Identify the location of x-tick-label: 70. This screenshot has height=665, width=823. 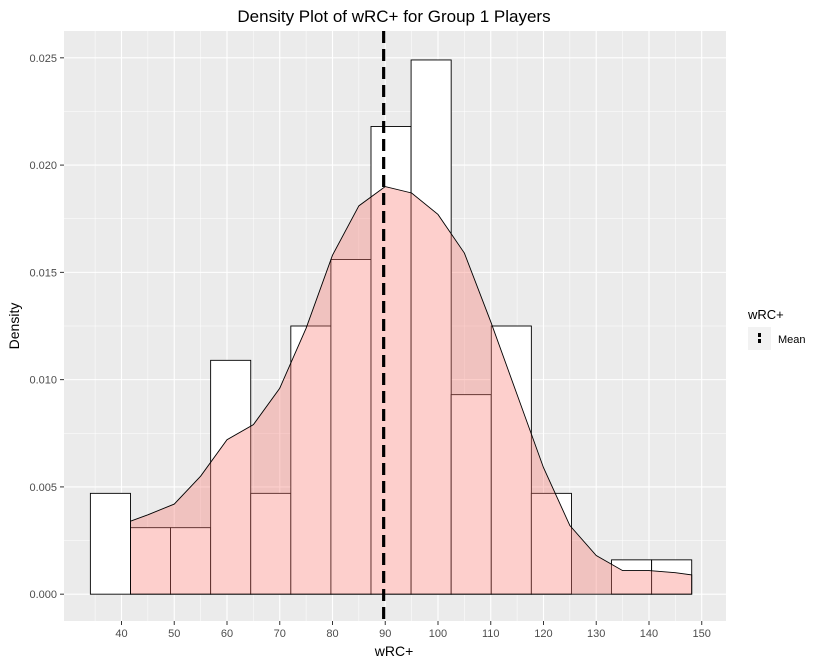
(280, 634).